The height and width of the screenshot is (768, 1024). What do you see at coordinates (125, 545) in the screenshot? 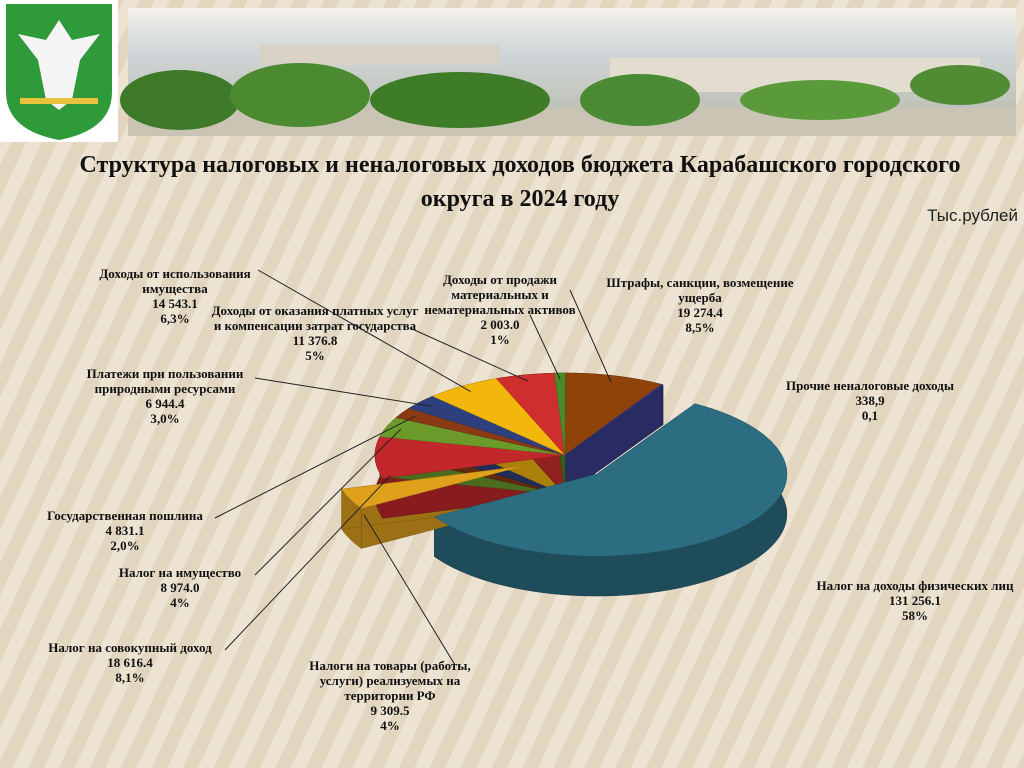
I see `share-label: 2,0%` at bounding box center [125, 545].